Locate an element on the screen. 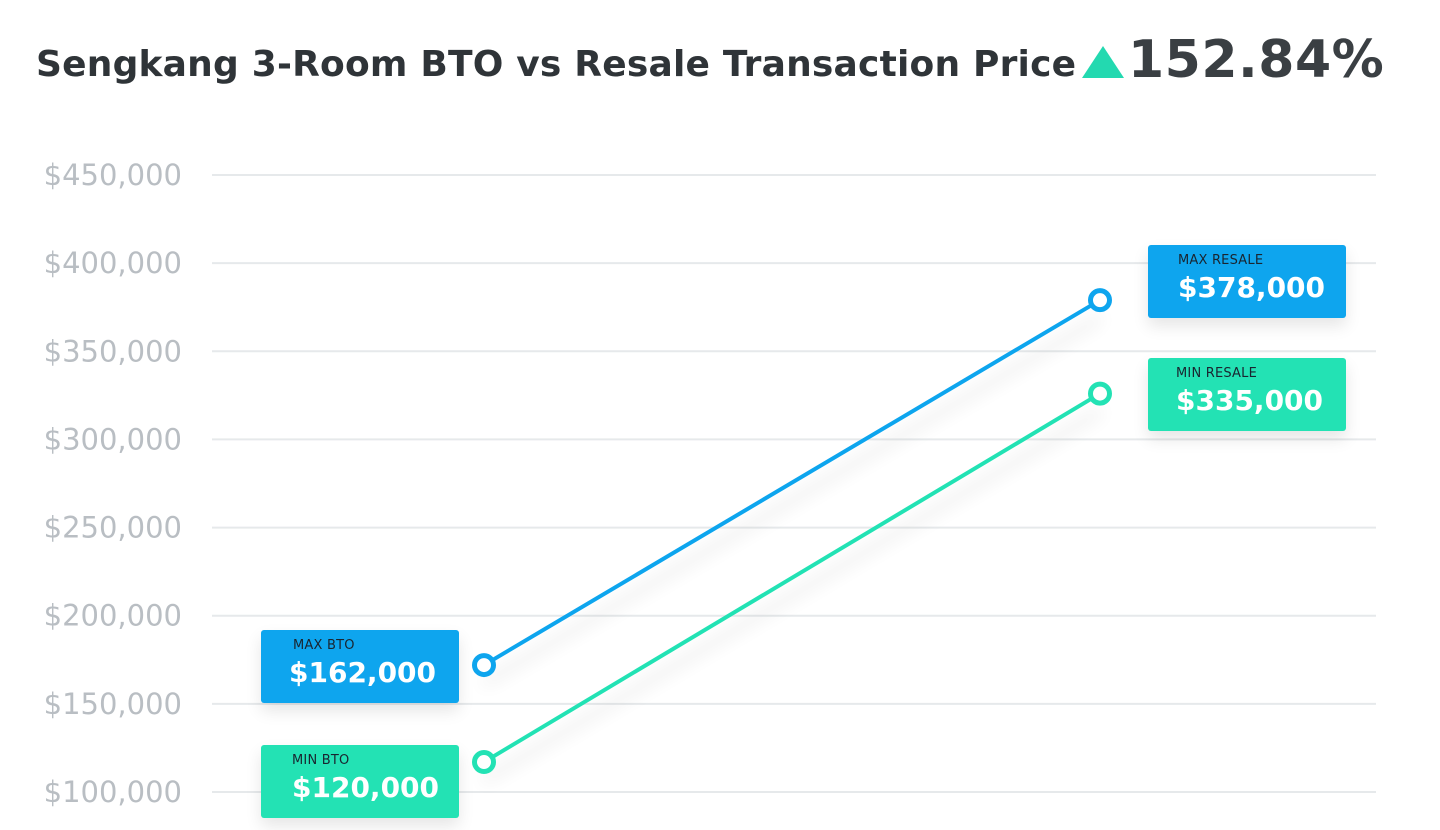 This screenshot has width=1440, height=830. min-bto-callout: MIN BTO $120,000 is located at coordinates (360, 781).